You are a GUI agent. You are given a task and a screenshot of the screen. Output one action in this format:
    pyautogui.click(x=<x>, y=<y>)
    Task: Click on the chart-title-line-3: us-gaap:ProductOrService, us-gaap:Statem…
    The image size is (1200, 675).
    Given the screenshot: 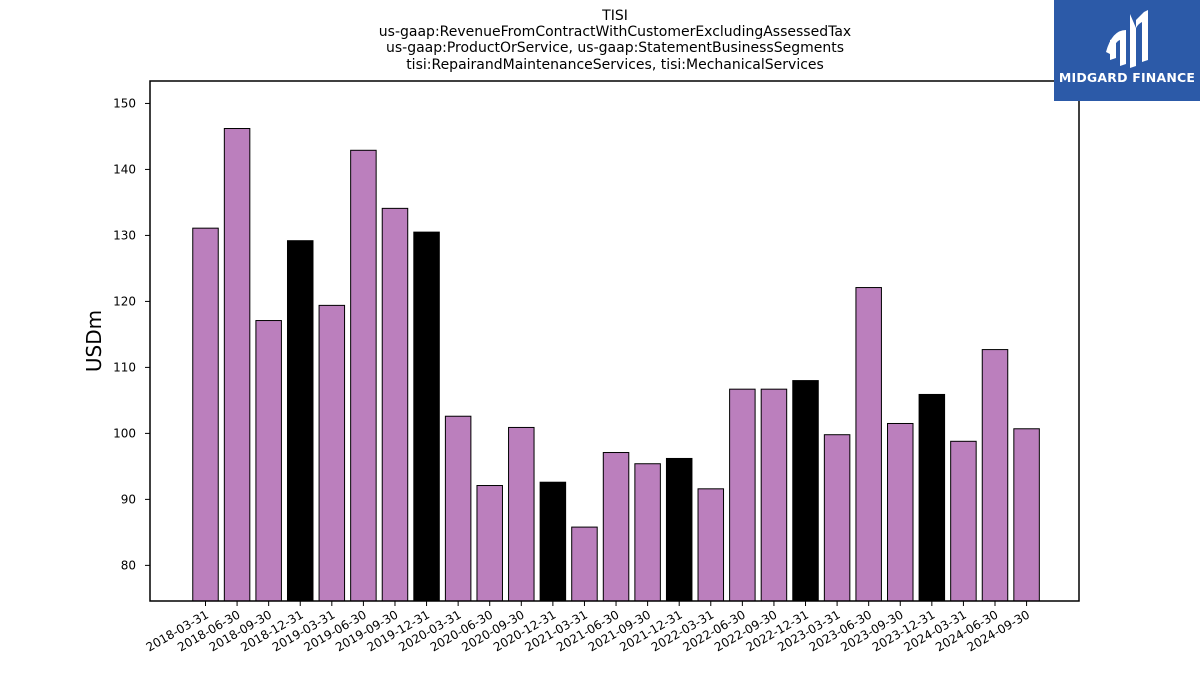 What is the action you would take?
    pyautogui.click(x=615, y=48)
    